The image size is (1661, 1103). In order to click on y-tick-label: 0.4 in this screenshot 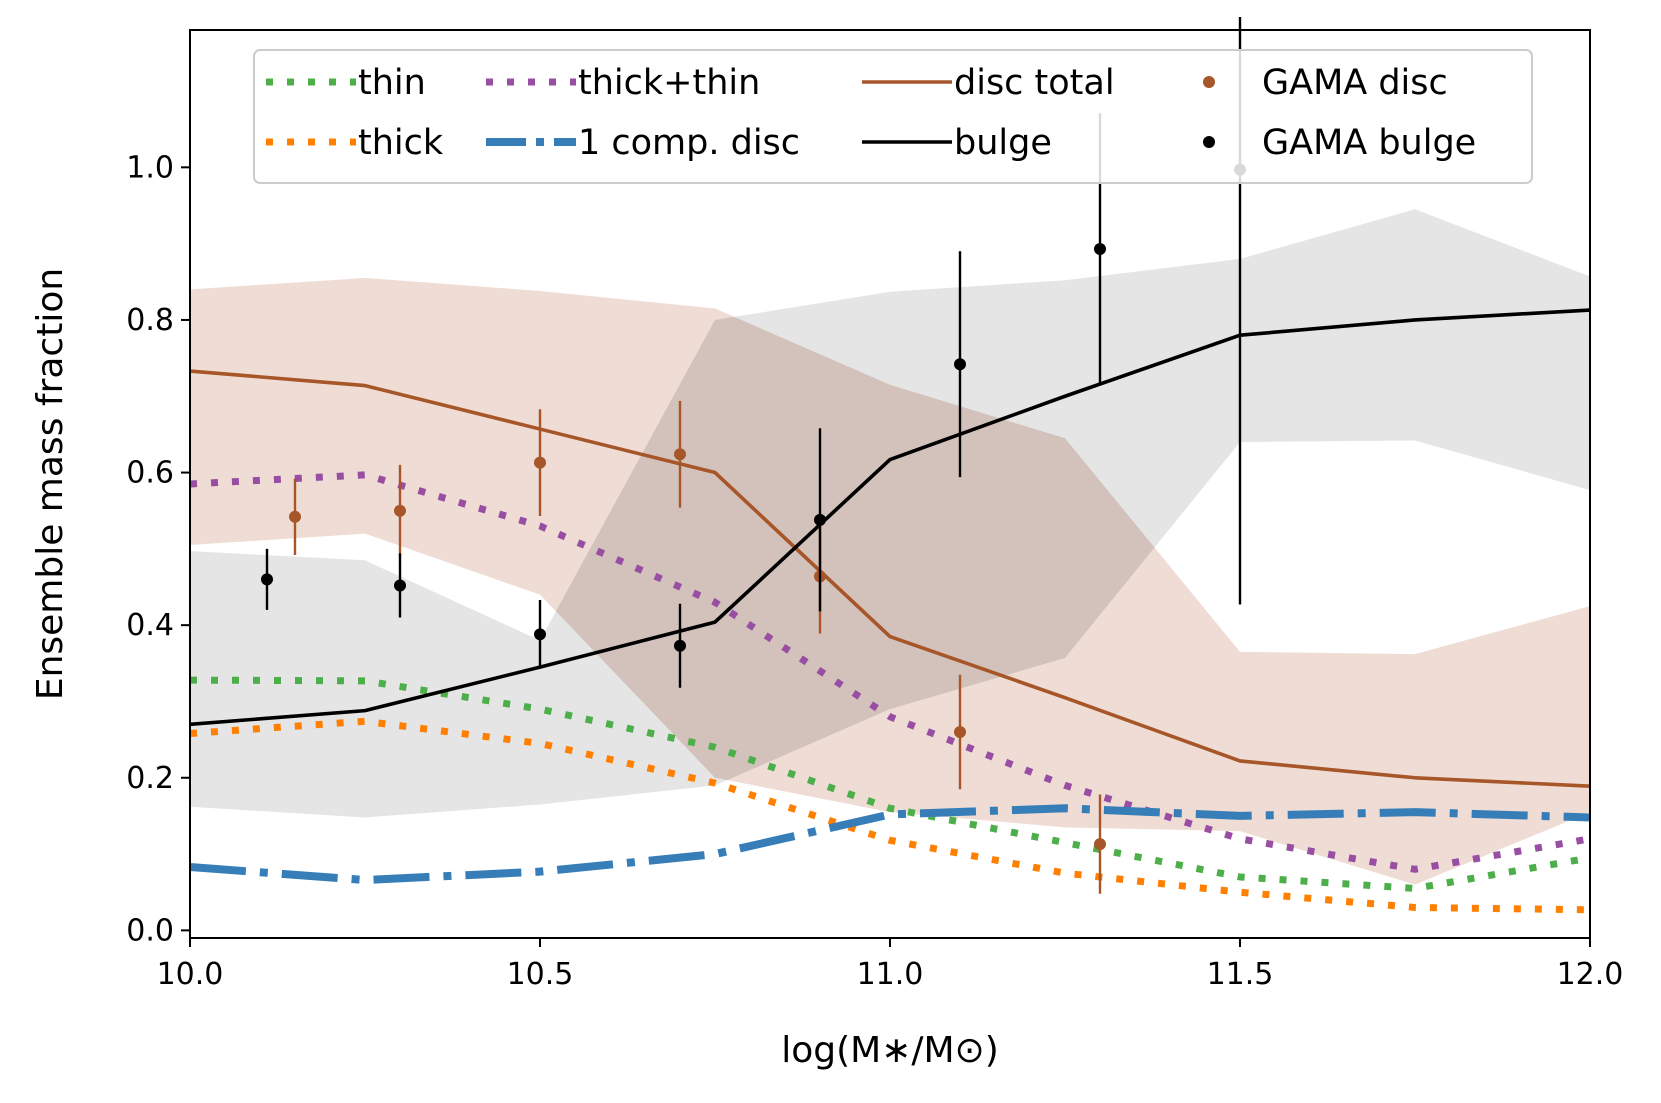, I will do `click(150, 625)`.